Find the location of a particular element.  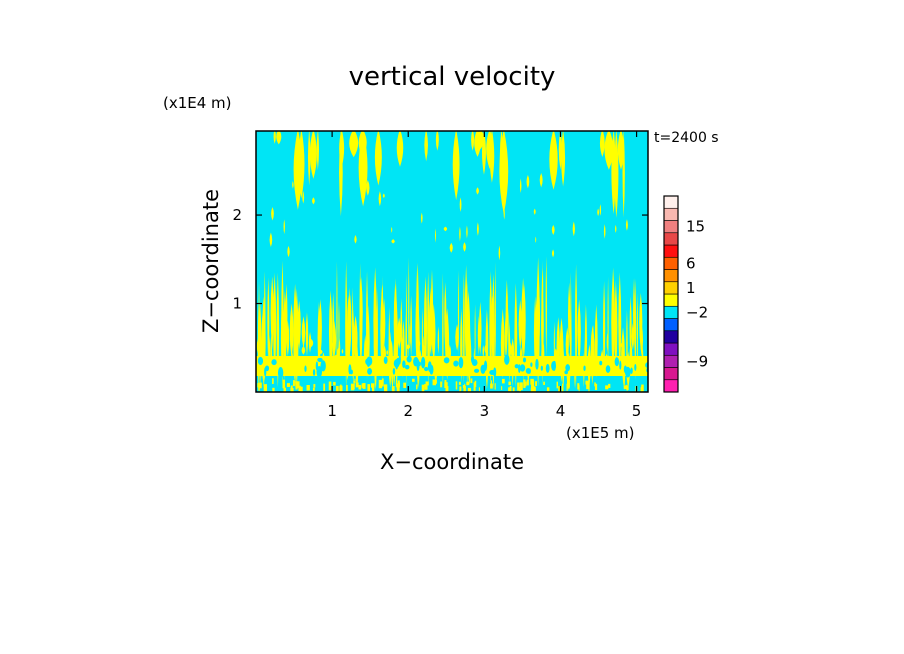

x-unit-label: (x1E5 m) is located at coordinates (600, 433).